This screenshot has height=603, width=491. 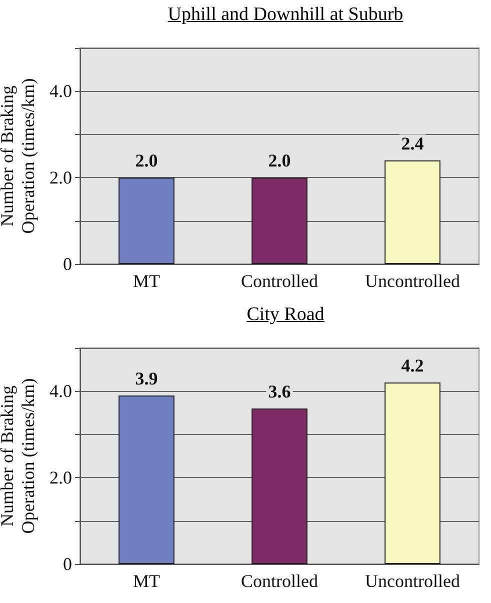 I want to click on data-label: 3.9, so click(x=146, y=378).